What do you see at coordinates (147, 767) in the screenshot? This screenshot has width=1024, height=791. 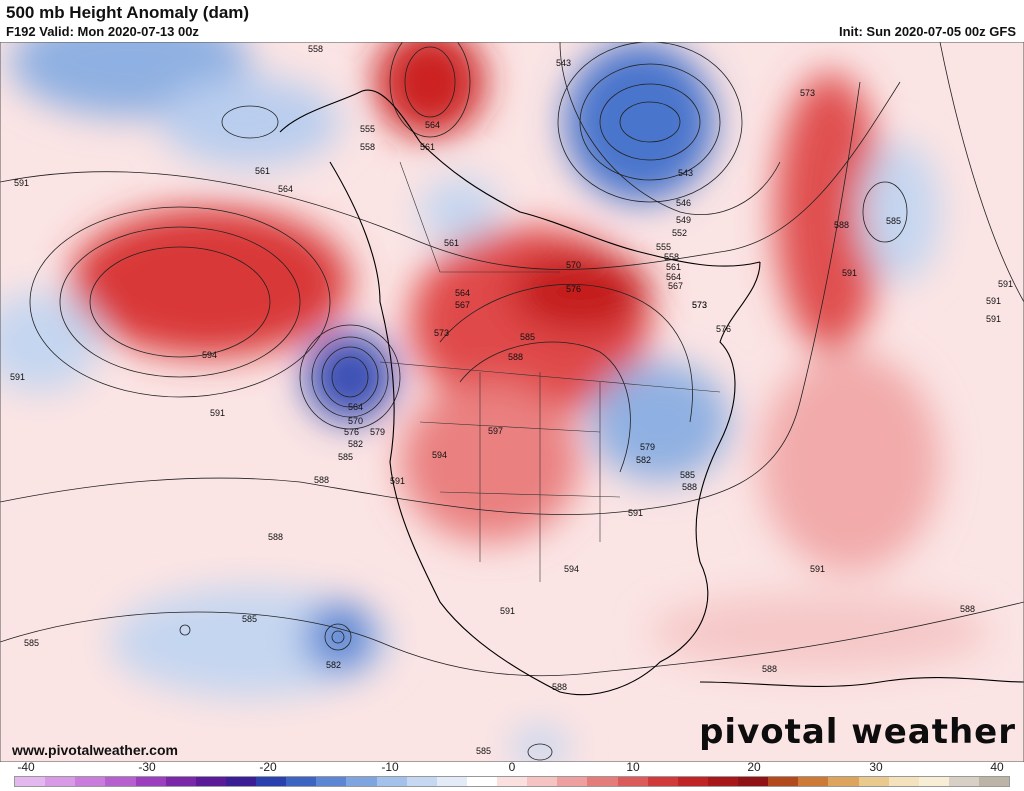 I see `colorbar-tick: -30` at bounding box center [147, 767].